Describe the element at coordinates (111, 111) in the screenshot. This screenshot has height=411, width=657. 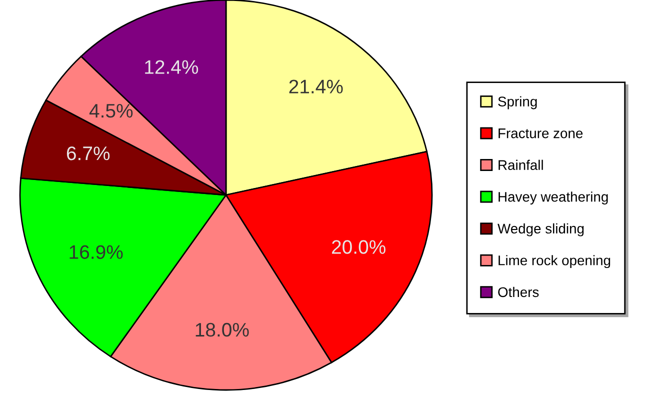
I see `data-label: 4.5%` at that location.